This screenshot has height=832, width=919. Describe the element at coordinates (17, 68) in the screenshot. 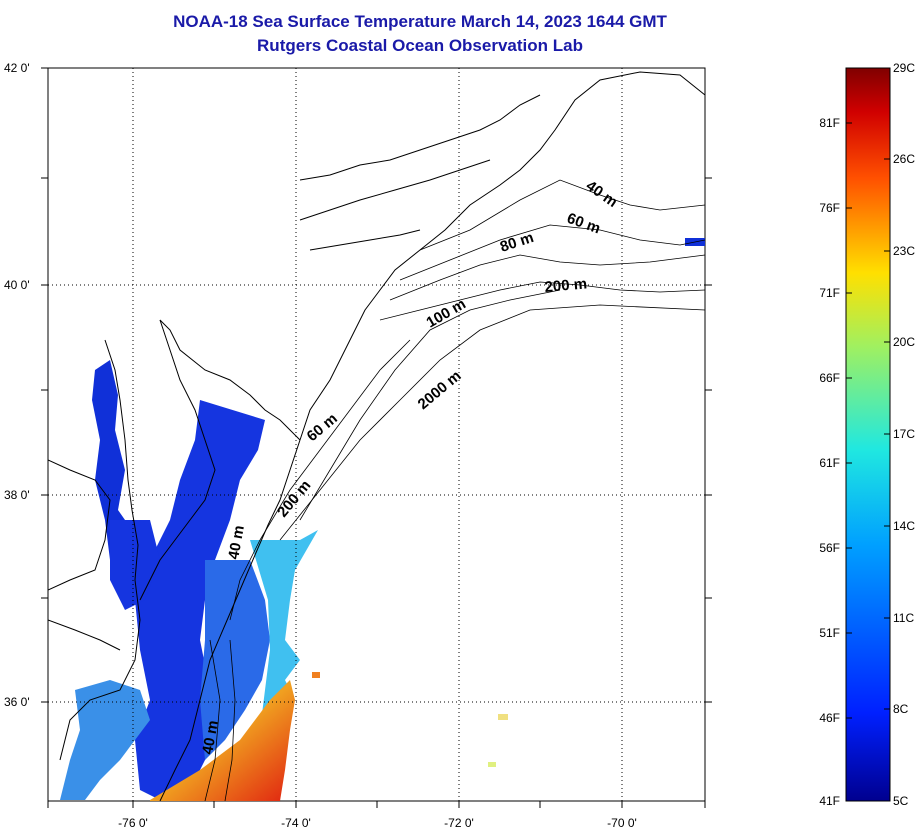

I see `lat-label-42: 42 0'` at that location.